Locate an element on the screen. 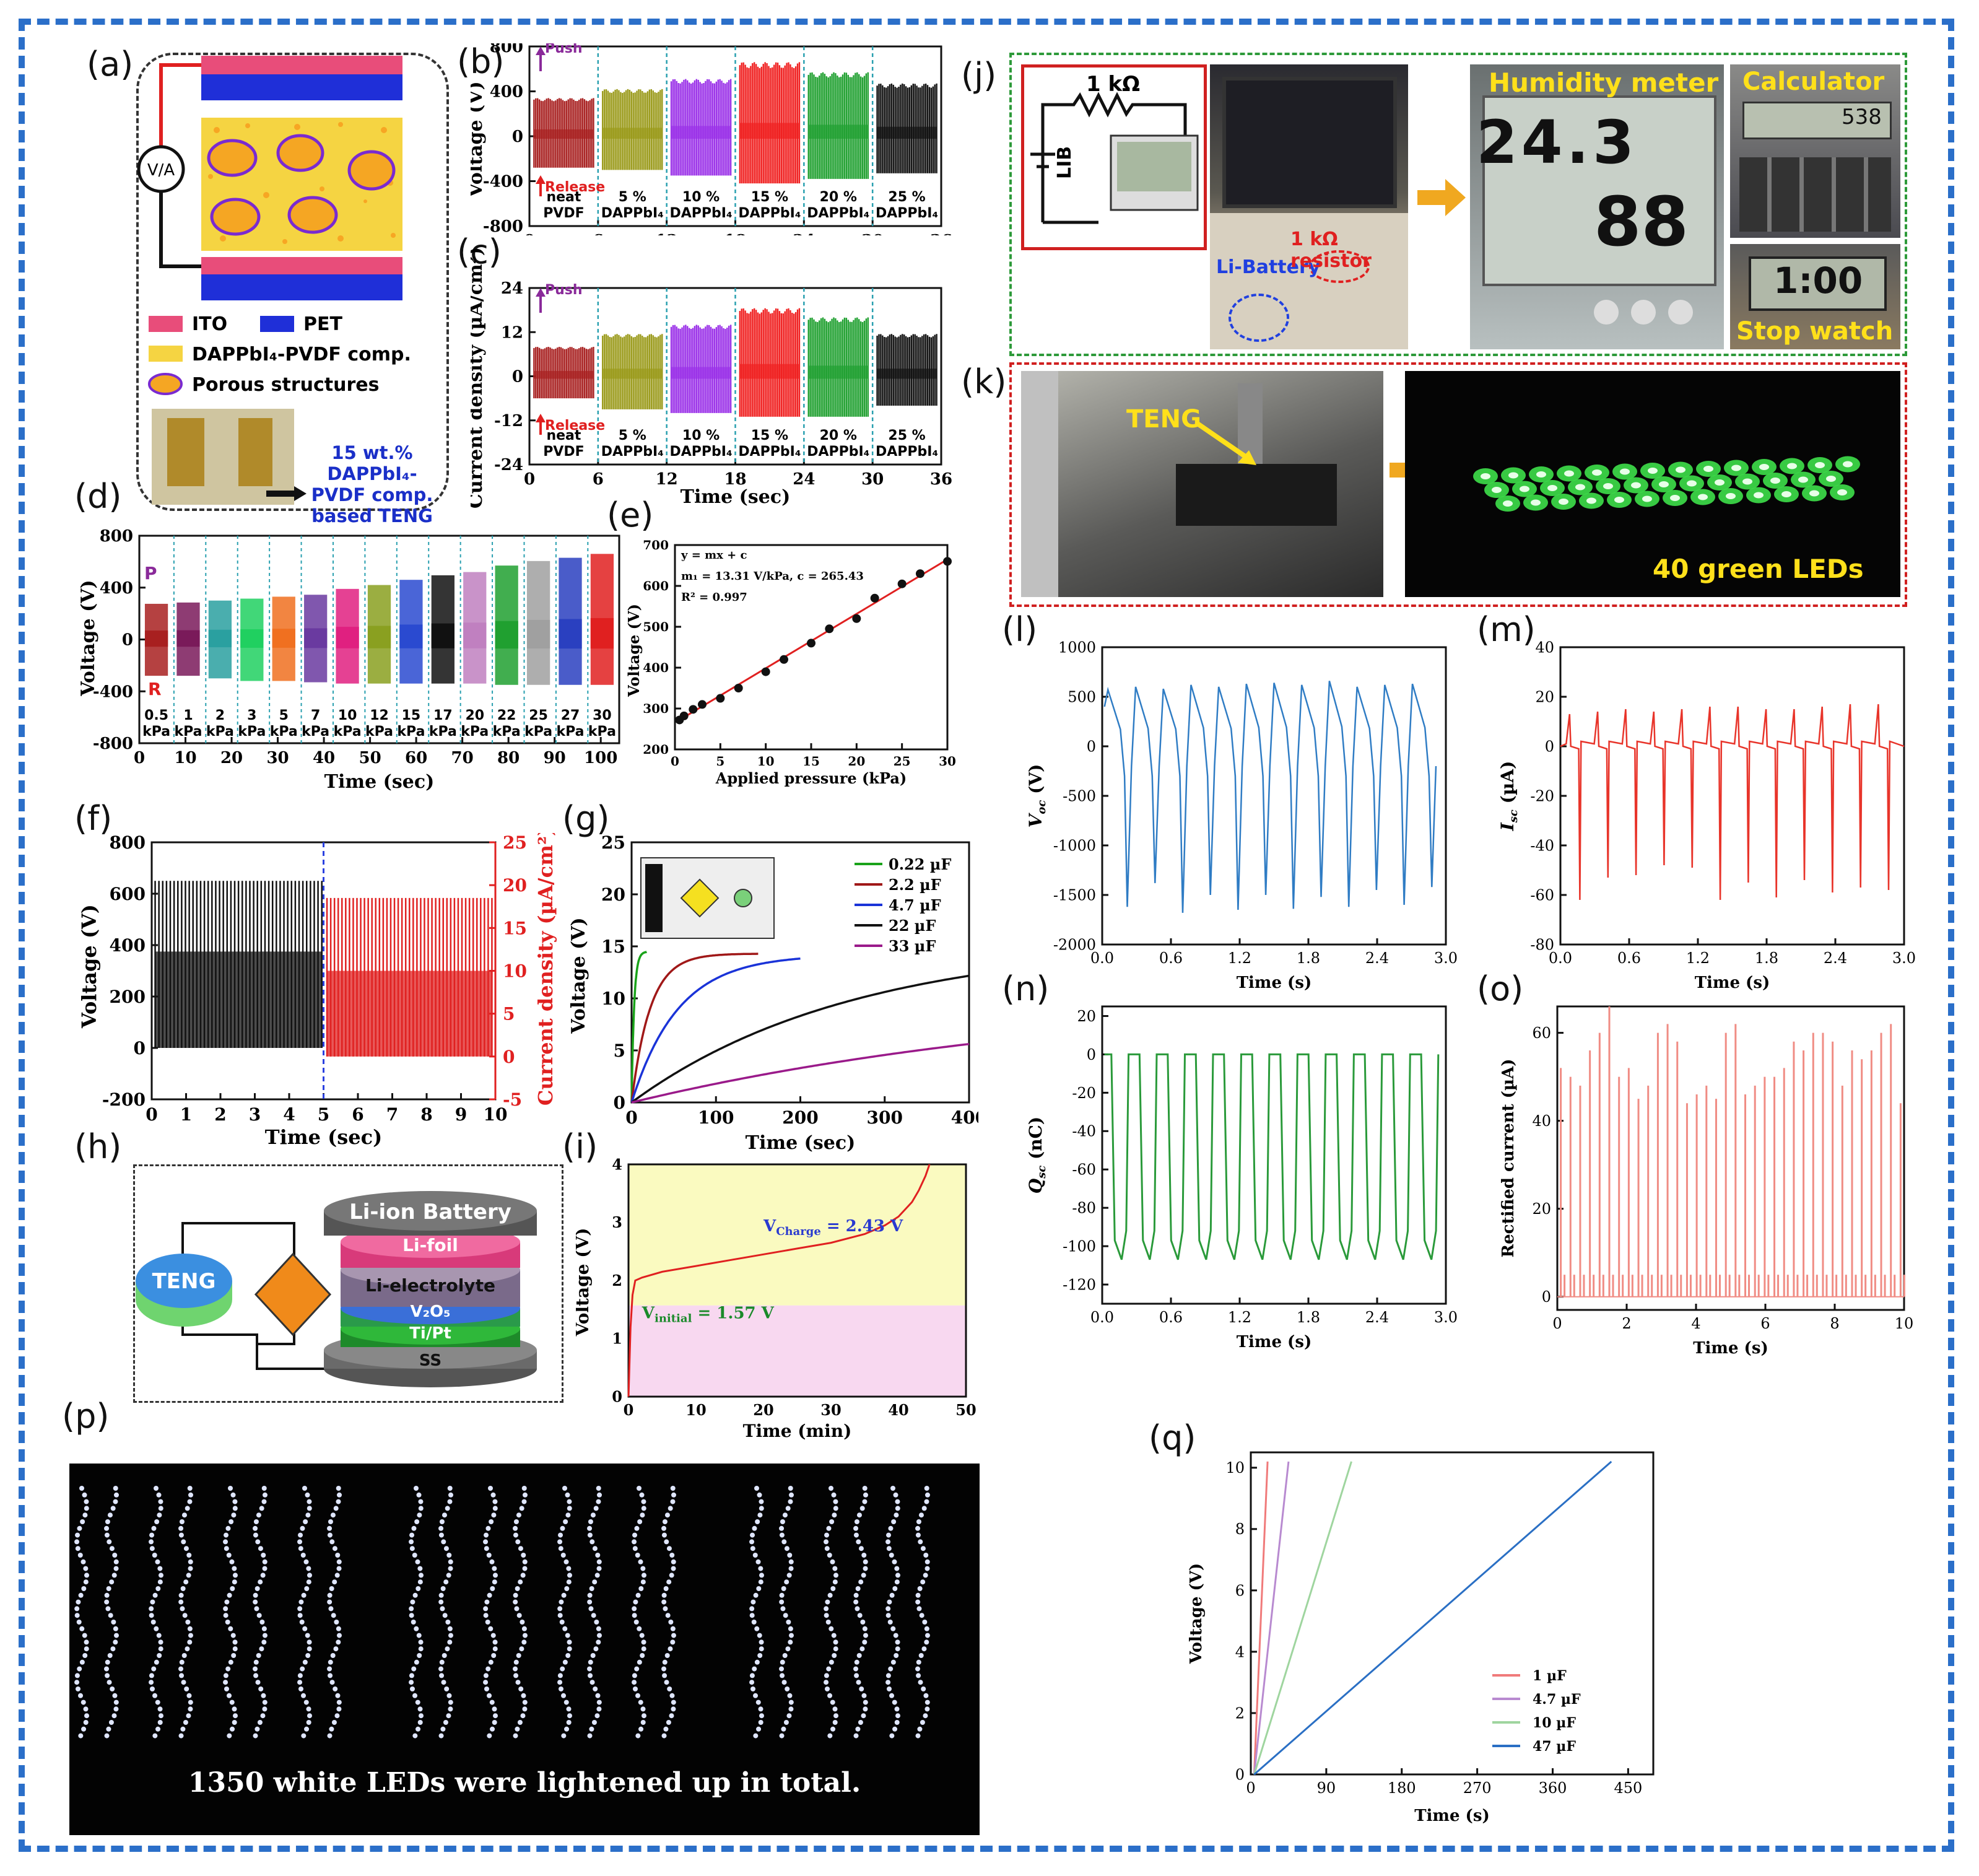  pressure-label: 1 is located at coordinates (188, 715).